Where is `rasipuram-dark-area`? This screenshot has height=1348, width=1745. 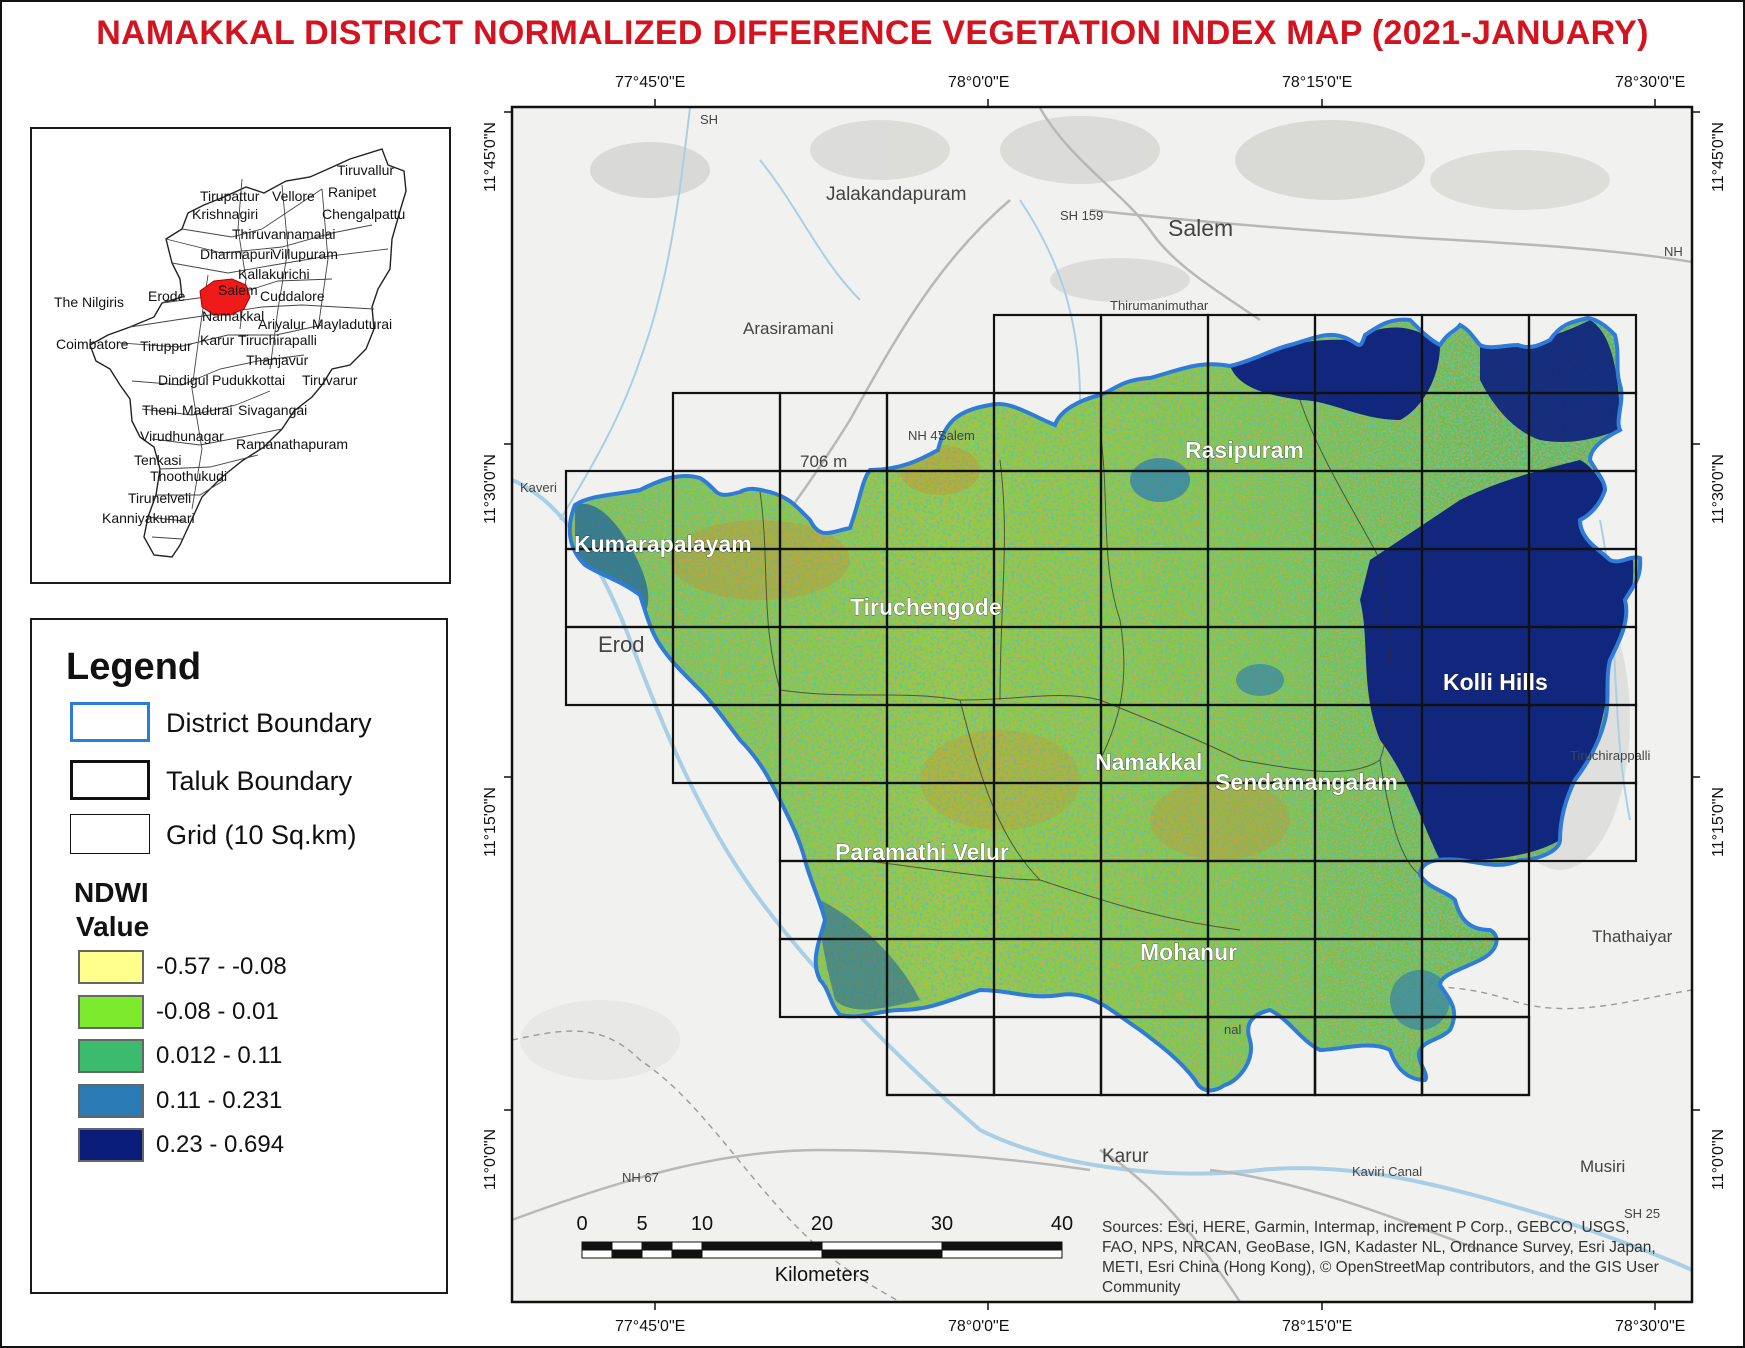
rasipuram-dark-area is located at coordinates (1335, 373).